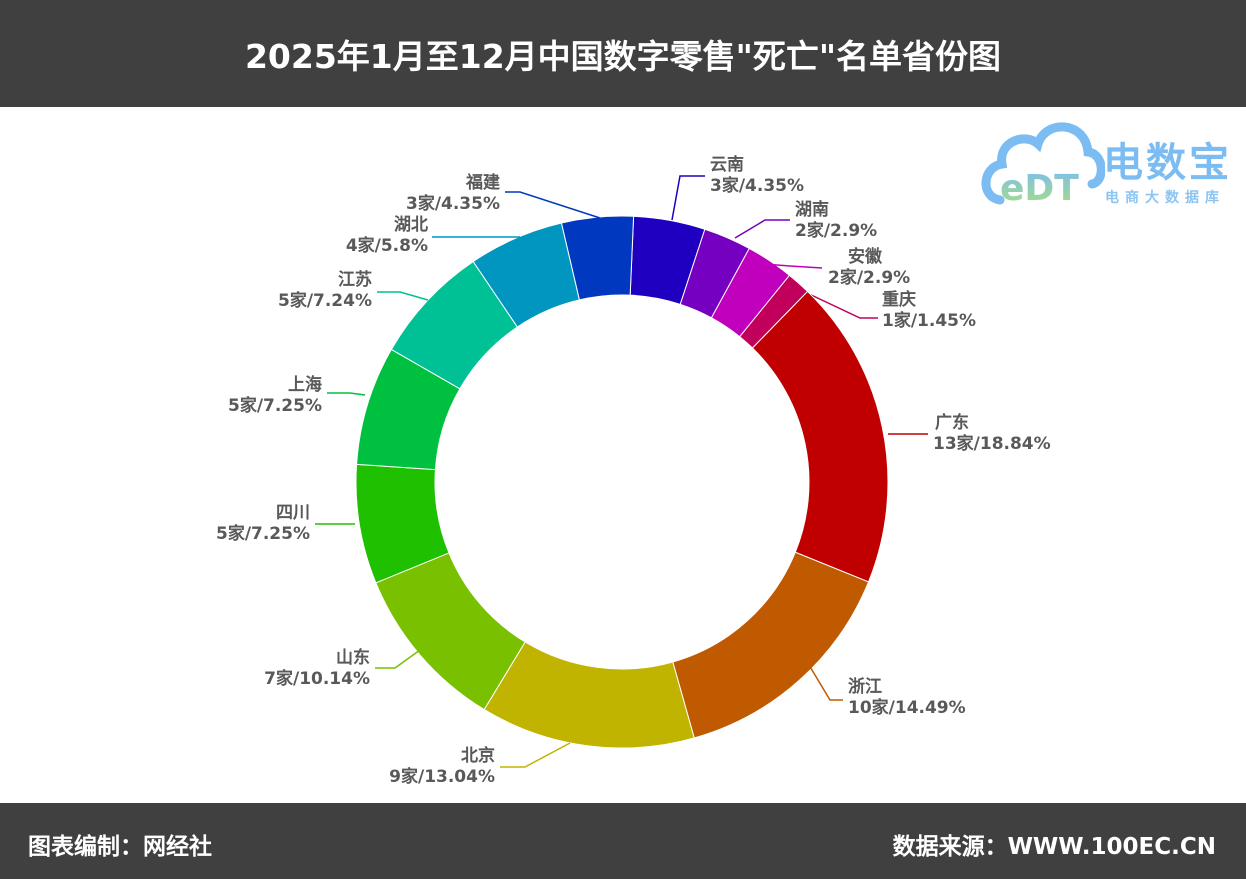  I want to click on logo: eDT 电数宝 电商大数据库, so click(1111, 162).